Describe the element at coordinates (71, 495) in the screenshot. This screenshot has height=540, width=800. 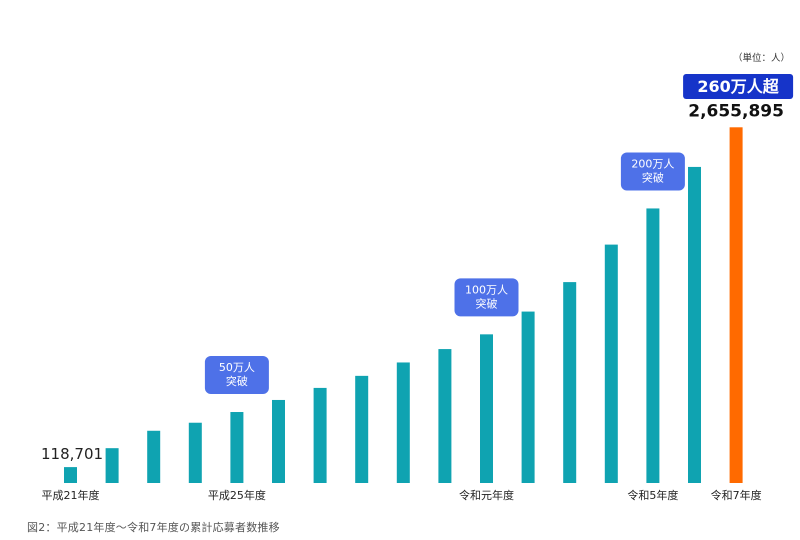
I see `x-tick-label-0: 平成21年度` at that location.